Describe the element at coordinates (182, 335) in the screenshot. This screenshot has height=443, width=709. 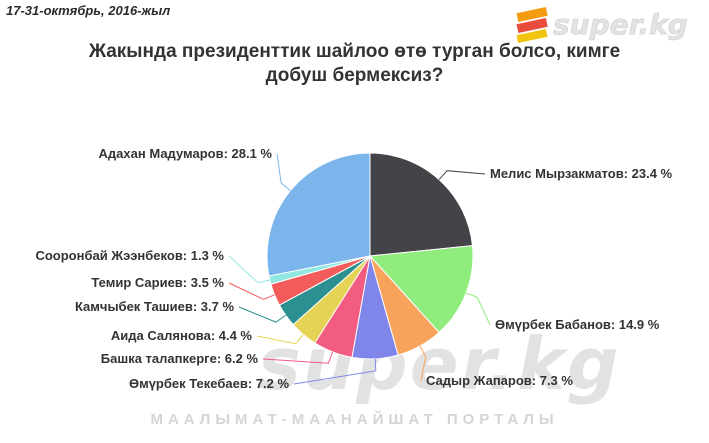
I see `slice-label: Аида Салянова: 4.4 %` at that location.